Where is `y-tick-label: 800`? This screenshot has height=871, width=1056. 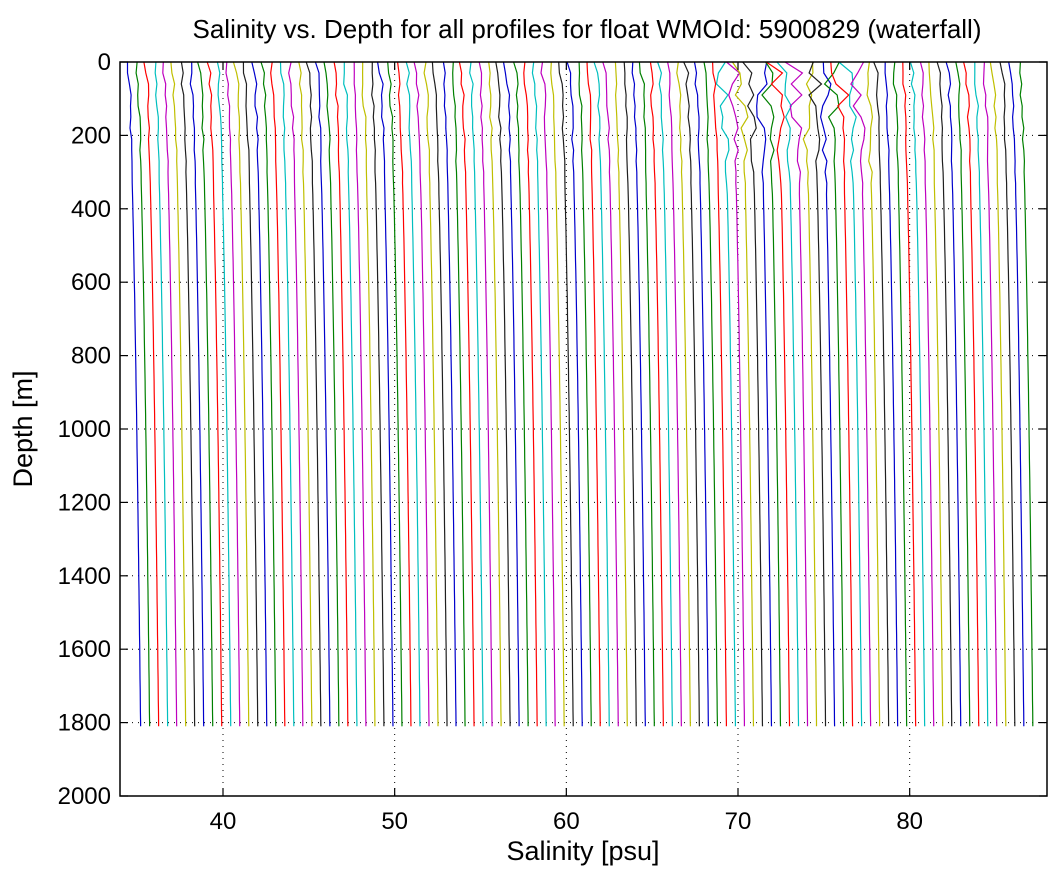
y-tick-label: 800 is located at coordinates (91, 356).